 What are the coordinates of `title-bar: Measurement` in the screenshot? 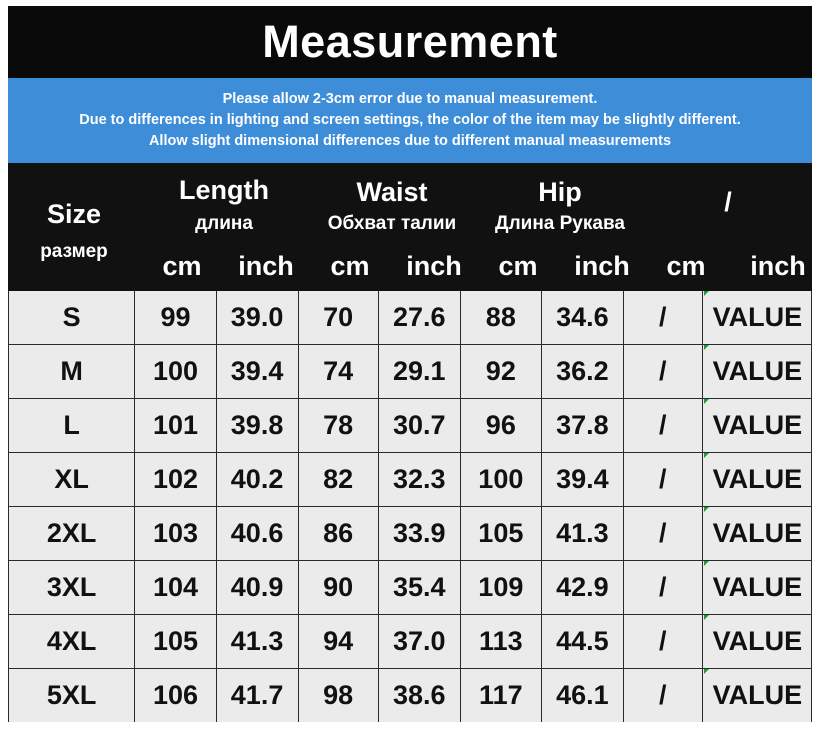 It's located at (410, 42).